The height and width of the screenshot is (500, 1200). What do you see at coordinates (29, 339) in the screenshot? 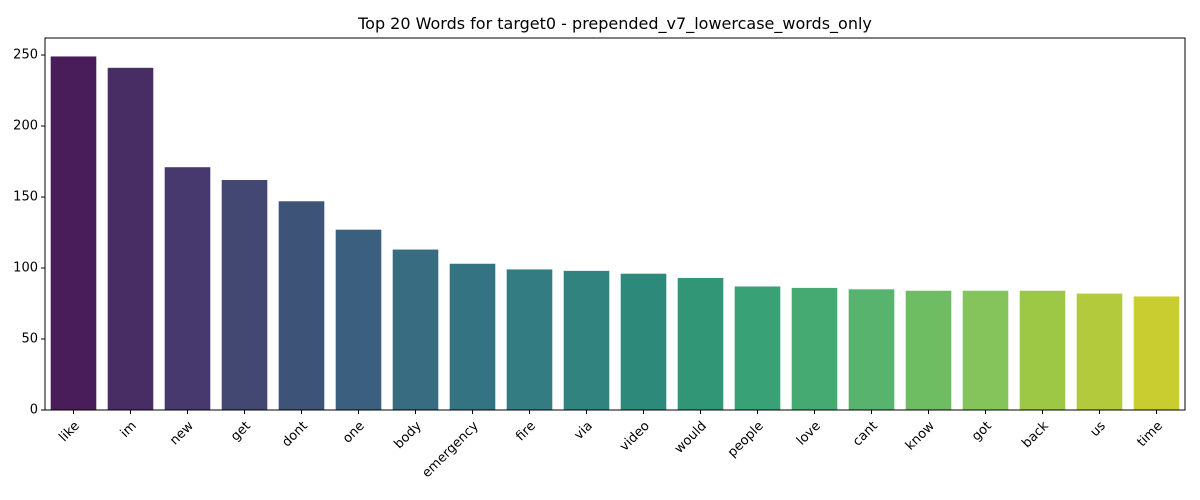
I see `y-tick-label: 50` at bounding box center [29, 339].